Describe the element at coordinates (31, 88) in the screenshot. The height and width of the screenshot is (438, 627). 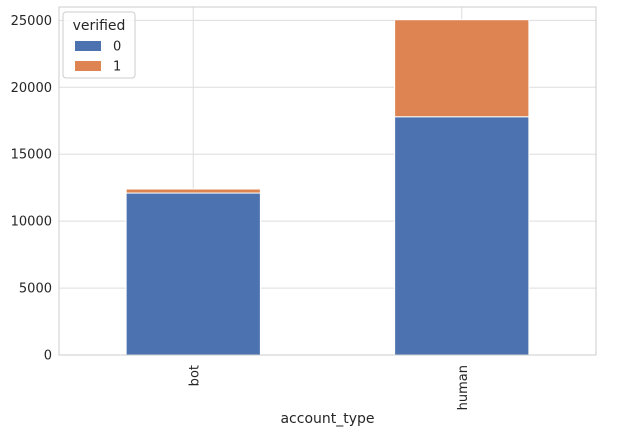
I see `y-tick-label: 20000` at that location.